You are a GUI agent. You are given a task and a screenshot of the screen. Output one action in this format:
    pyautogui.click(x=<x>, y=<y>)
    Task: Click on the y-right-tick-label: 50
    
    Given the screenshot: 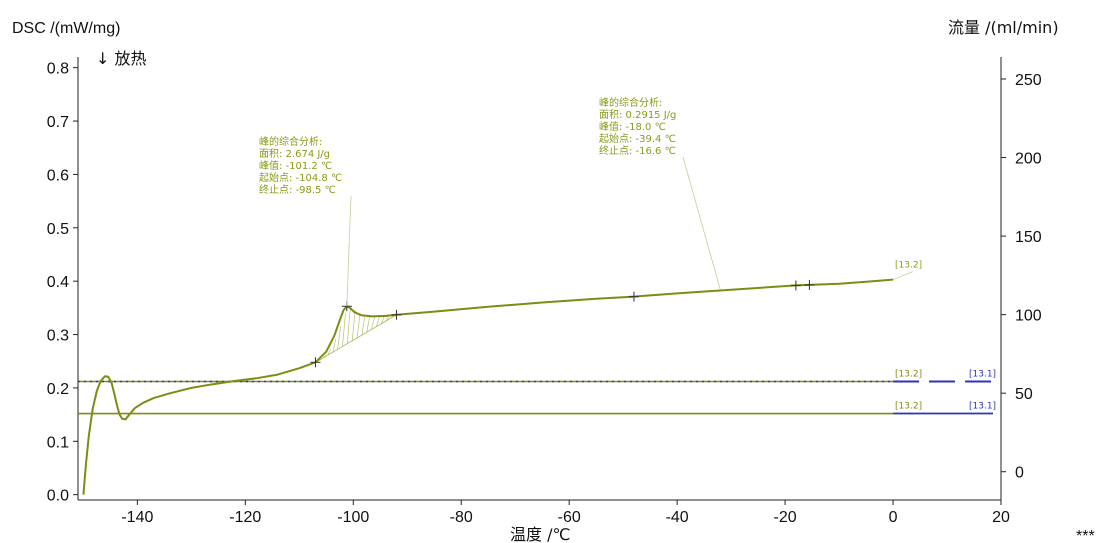 What is the action you would take?
    pyautogui.click(x=1024, y=394)
    